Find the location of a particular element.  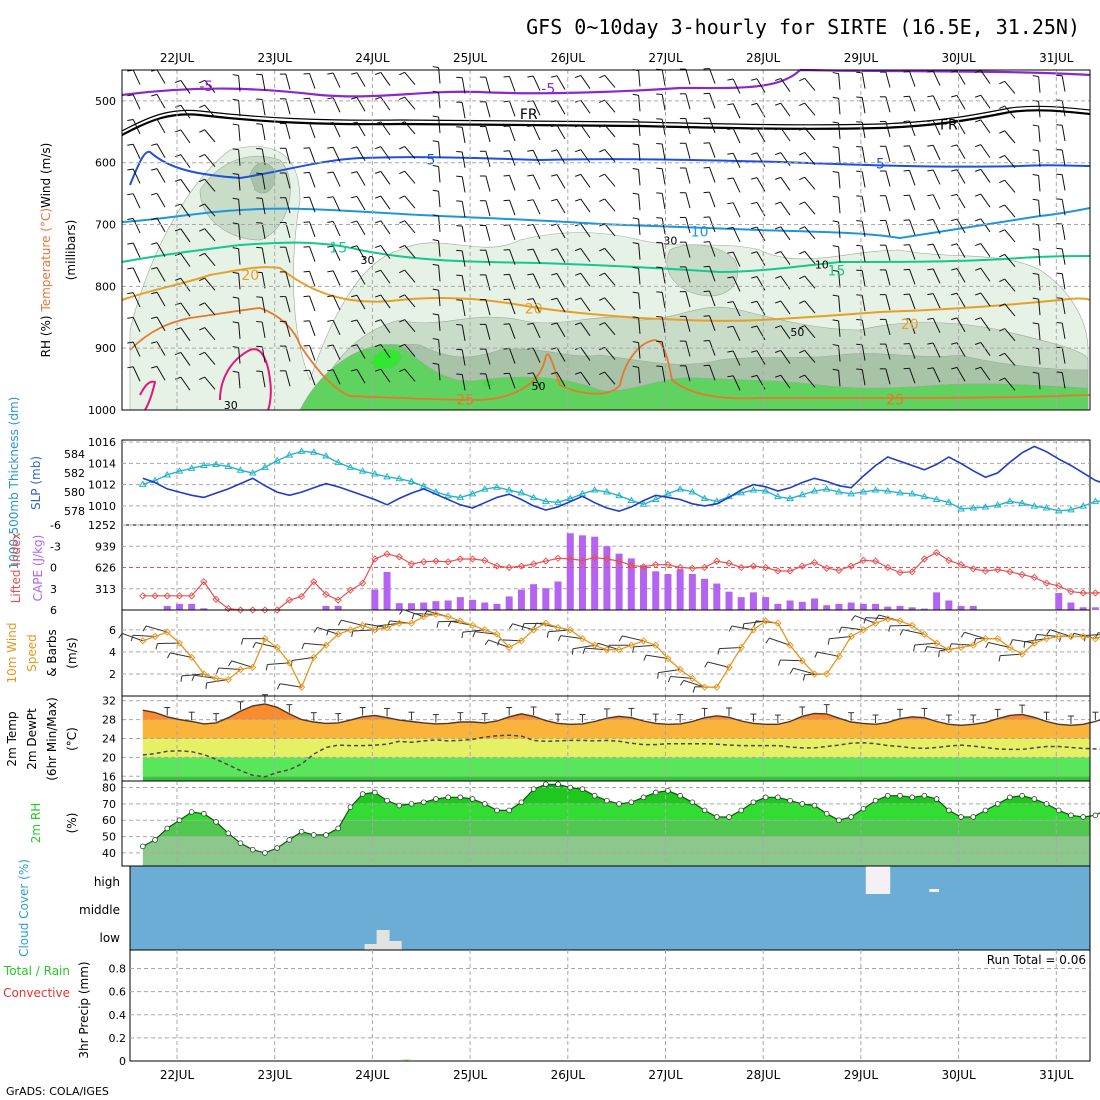

dewpoint-line is located at coordinates (621, 756).